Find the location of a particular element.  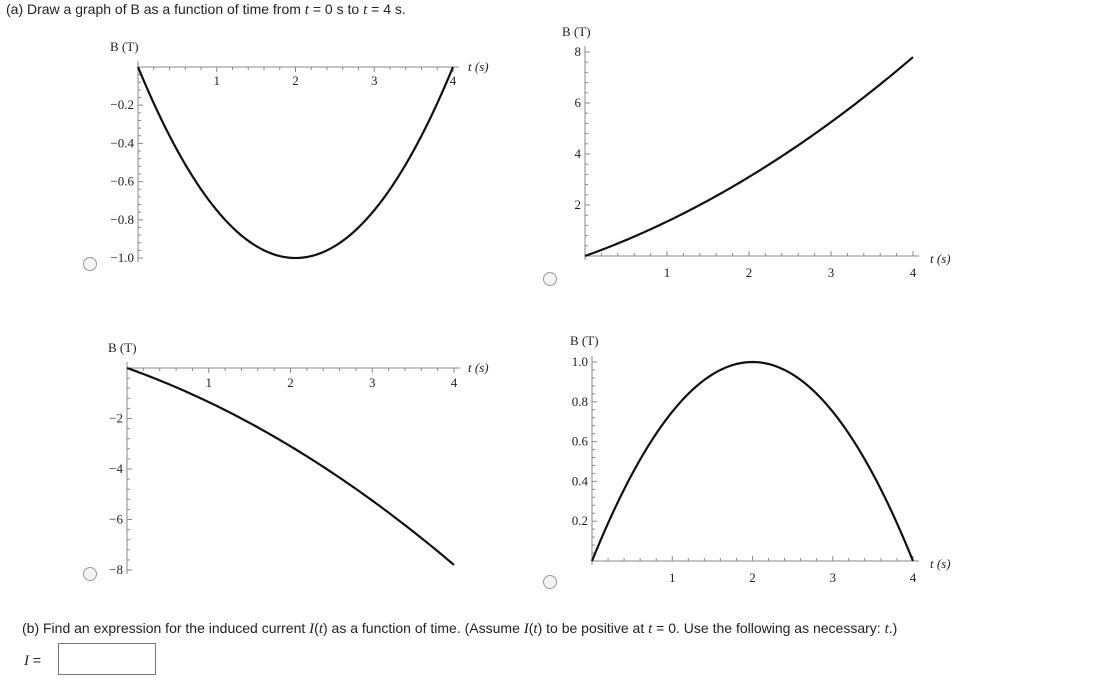

b-tick-label: 0.6 is located at coordinates (580, 441).